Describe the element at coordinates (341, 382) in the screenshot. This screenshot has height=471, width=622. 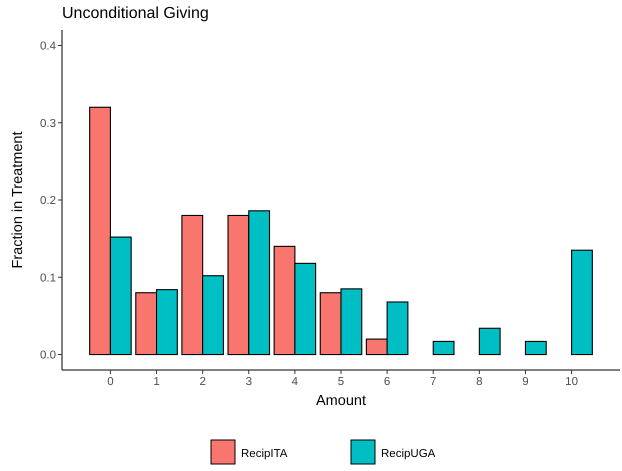
I see `x-tick-label: 5` at that location.